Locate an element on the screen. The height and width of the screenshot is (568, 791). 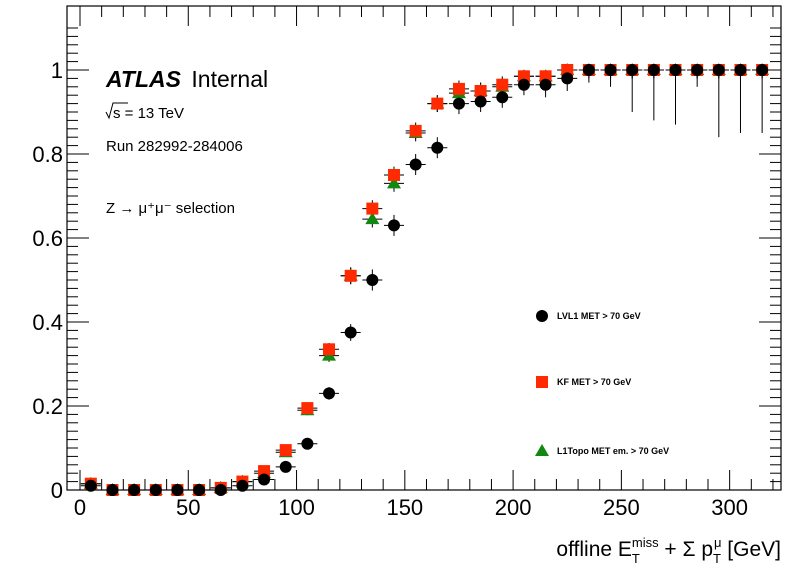
x-tick-labels: 0 50 100 150 200 250 300 is located at coordinates (411, 507).